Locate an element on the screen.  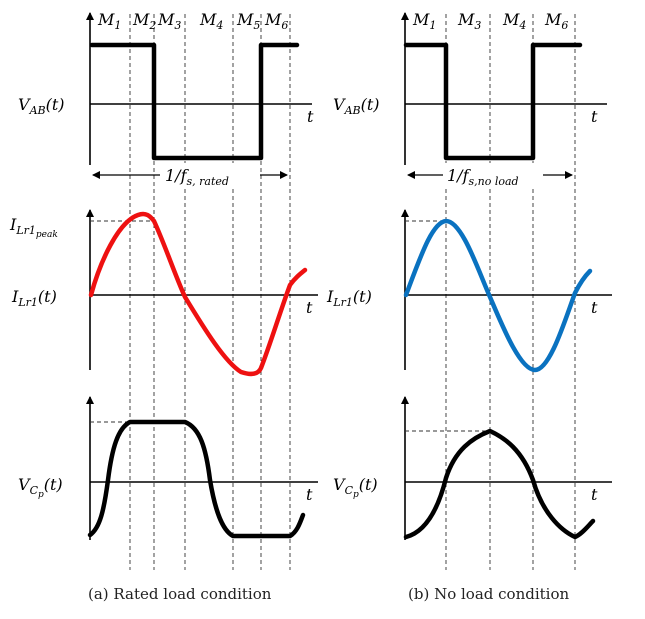
ilr1-peak-label: ILr1peak is located at coordinates (33, 227).